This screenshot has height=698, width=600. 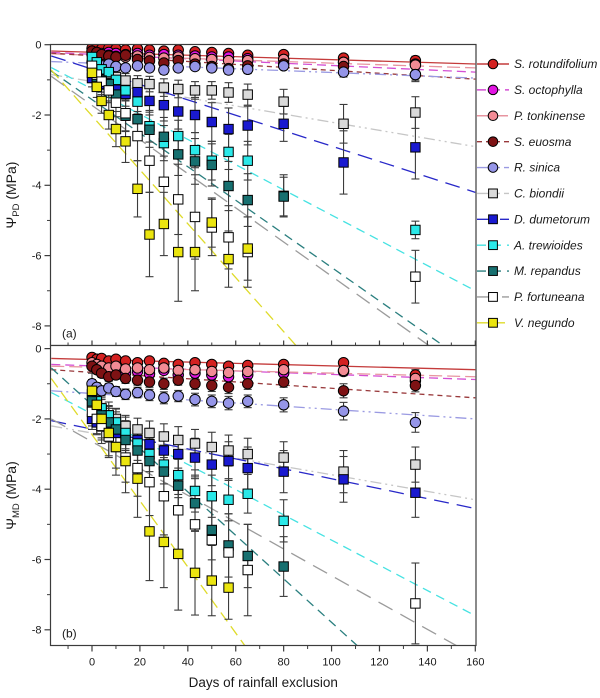 What do you see at coordinates (37, 256) in the screenshot?
I see `y-tick-label: -6` at bounding box center [37, 256].